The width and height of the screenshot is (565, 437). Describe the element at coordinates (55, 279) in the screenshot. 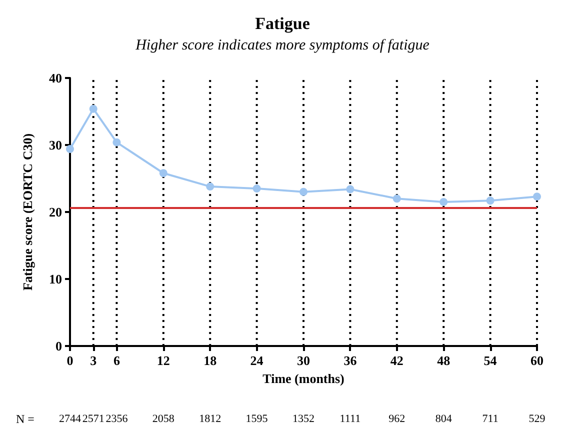

I see `y-tick-label: 10` at that location.